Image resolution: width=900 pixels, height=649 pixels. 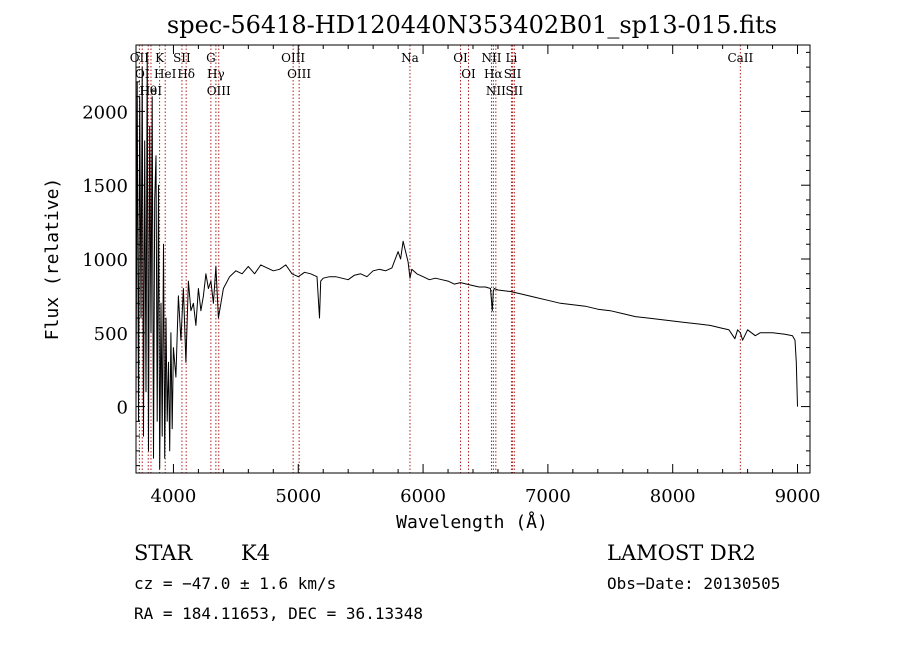 I want to click on coordinates: RA = 184.11653, DEC = 36.13348, so click(x=278, y=613).